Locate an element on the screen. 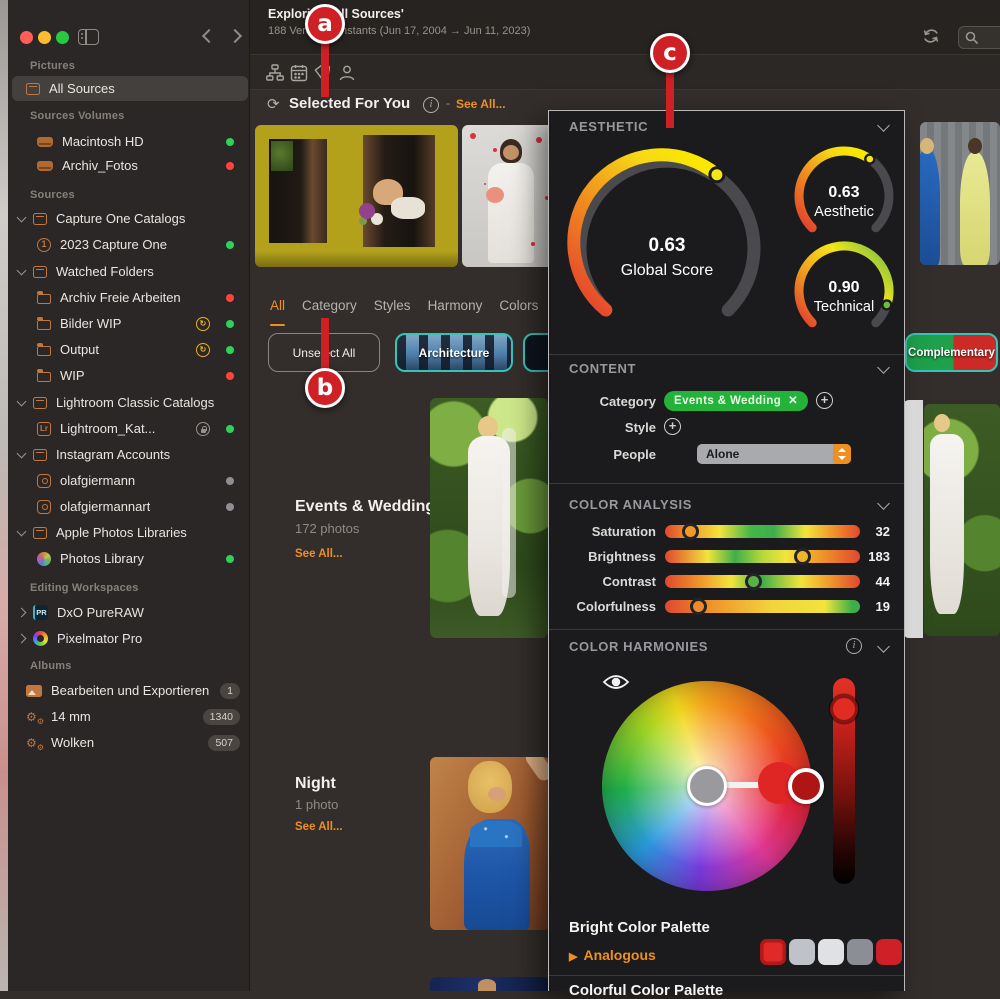  eye-icon is located at coordinates (616, 684).